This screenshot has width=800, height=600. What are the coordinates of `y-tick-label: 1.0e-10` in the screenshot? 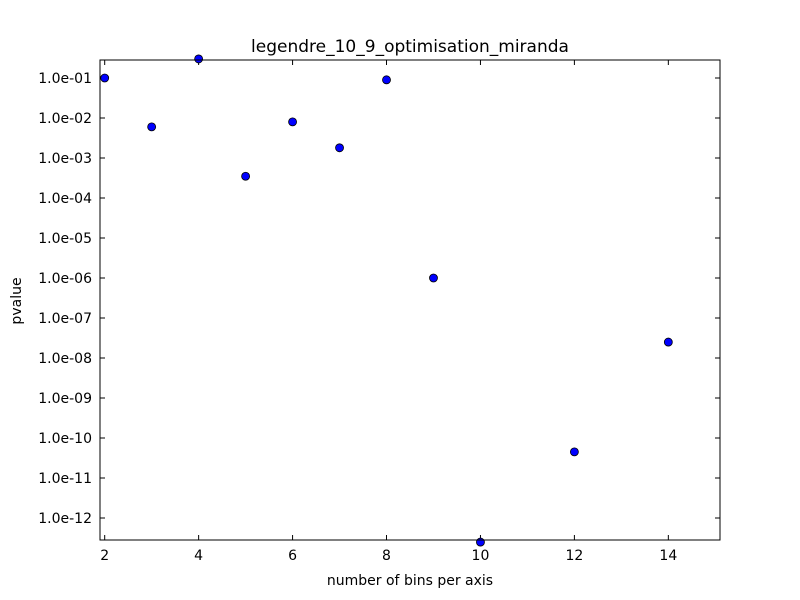 It's located at (65, 439).